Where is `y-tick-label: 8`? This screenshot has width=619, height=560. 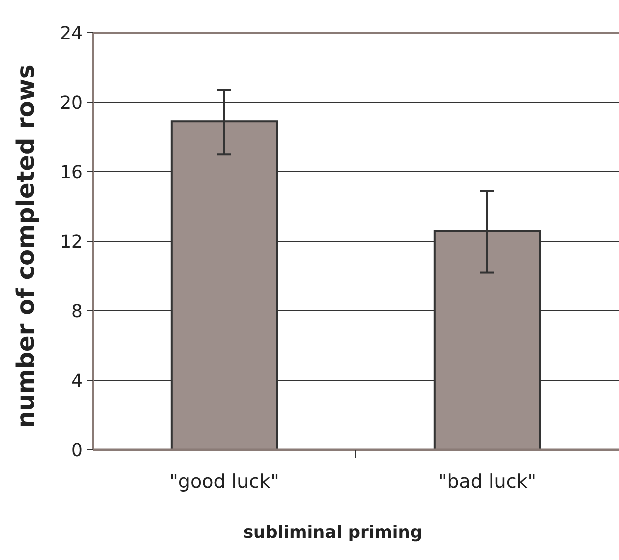
y-tick-label: 8 is located at coordinates (77, 311).